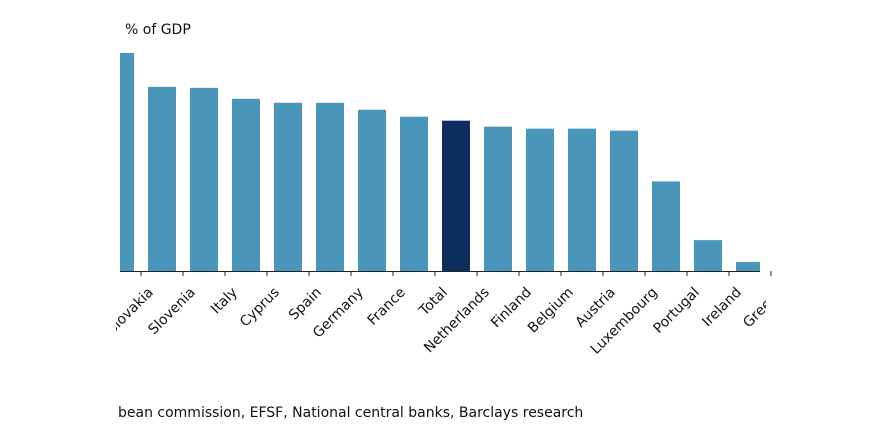  I want to click on x-tick-label: Italy, so click(224, 301).